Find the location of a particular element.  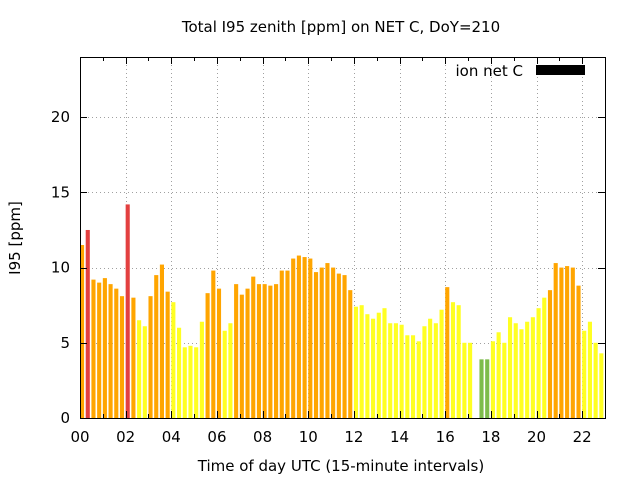

y-tick-label: 10 is located at coordinates (60, 268).